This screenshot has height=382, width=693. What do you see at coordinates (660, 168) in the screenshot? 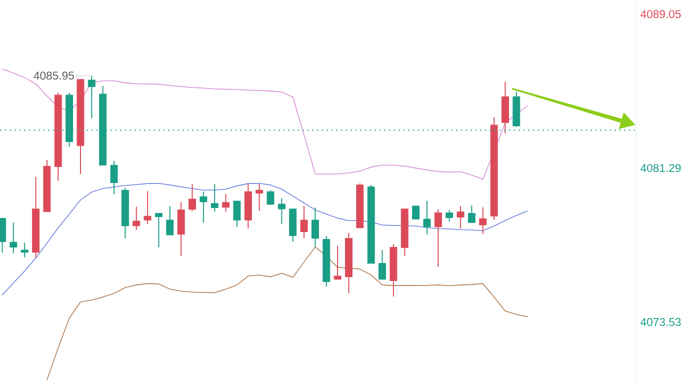
I see `y-tick-label: 4081.29` at bounding box center [660, 168].